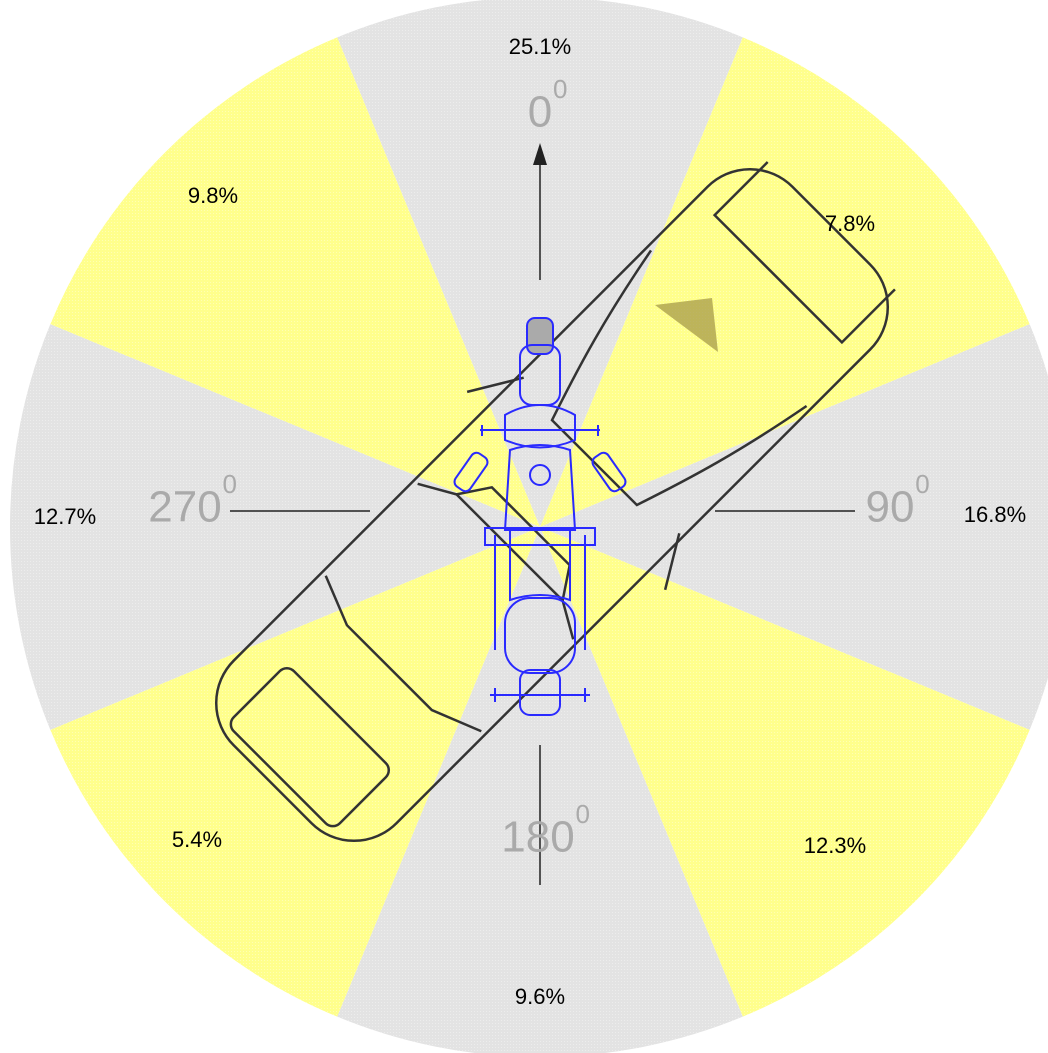 The width and height of the screenshot is (1048, 1053). What do you see at coordinates (213, 195) in the screenshot?
I see `sector-label: 9.8%` at bounding box center [213, 195].